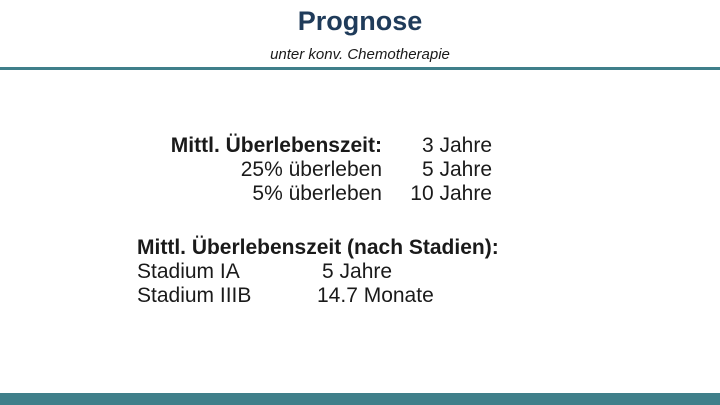 The width and height of the screenshot is (720, 405). I want to click on stage-row: Stadium IA 5 Jahre, so click(318, 272).